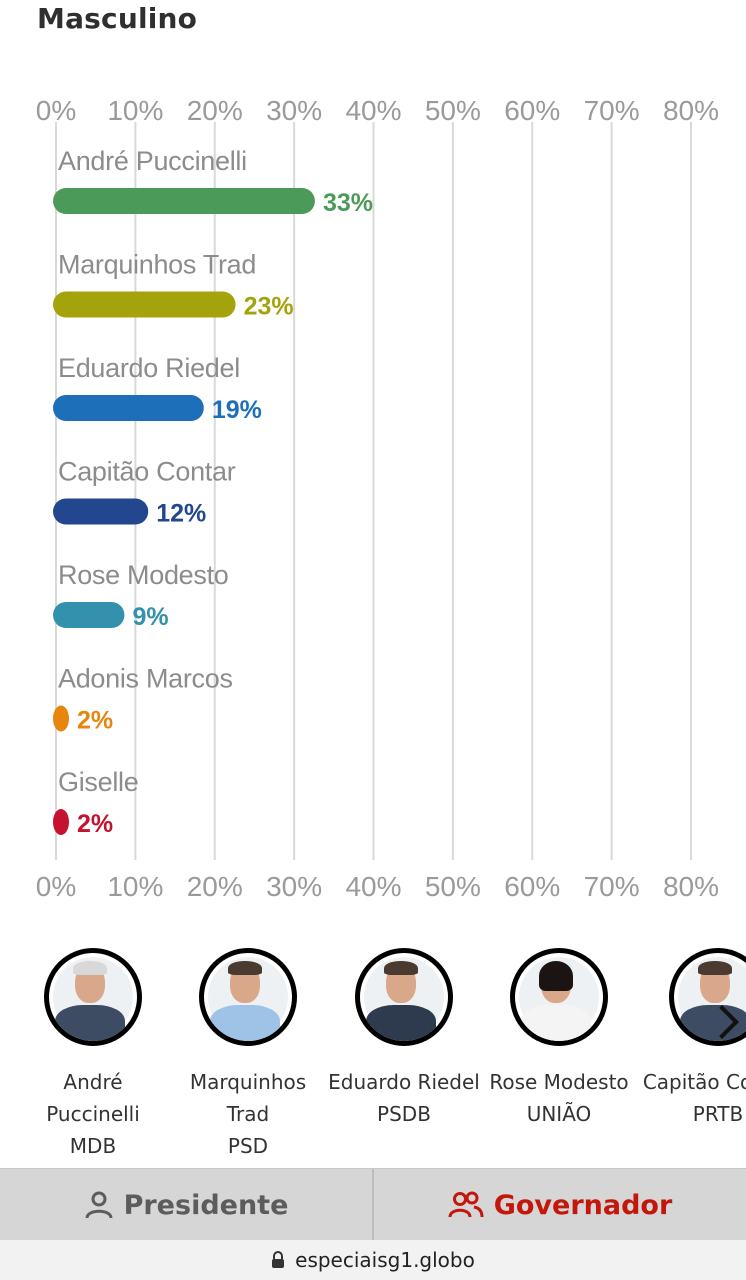  I want to click on tab-presidente-label: Presidente, so click(206, 1205).